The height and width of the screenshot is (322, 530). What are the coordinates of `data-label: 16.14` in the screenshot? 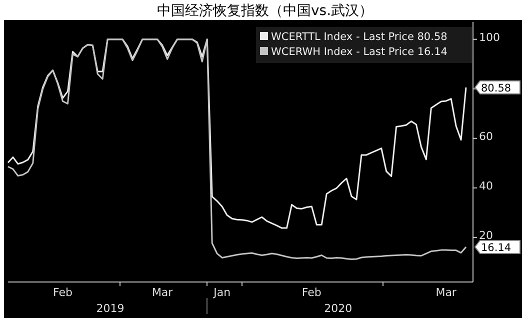 It's located at (496, 248).